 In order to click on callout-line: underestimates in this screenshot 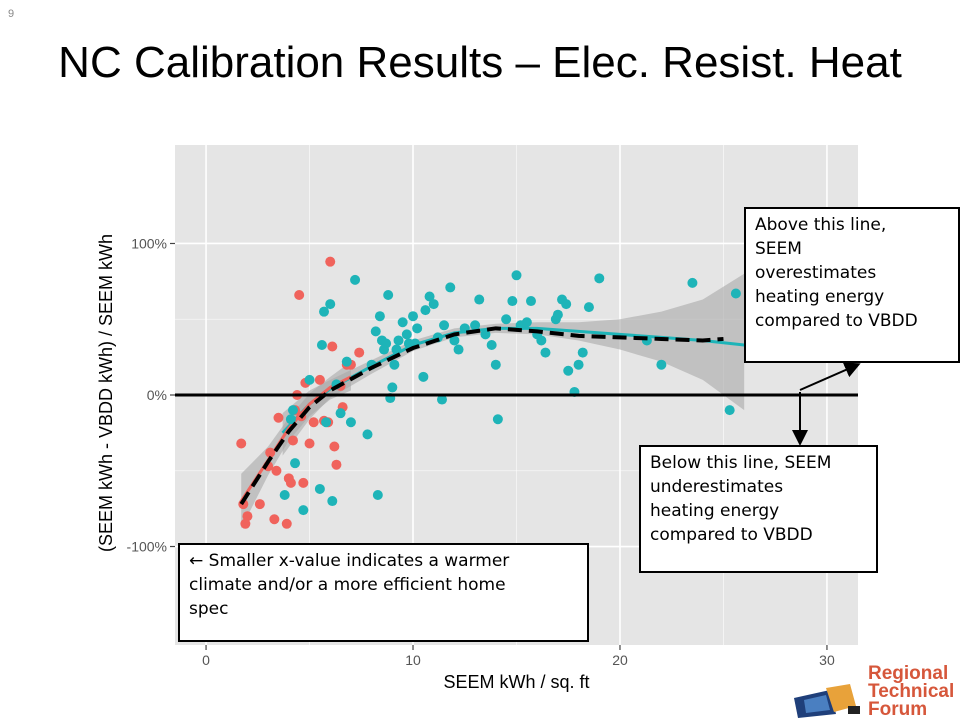, I will do `click(717, 487)`.